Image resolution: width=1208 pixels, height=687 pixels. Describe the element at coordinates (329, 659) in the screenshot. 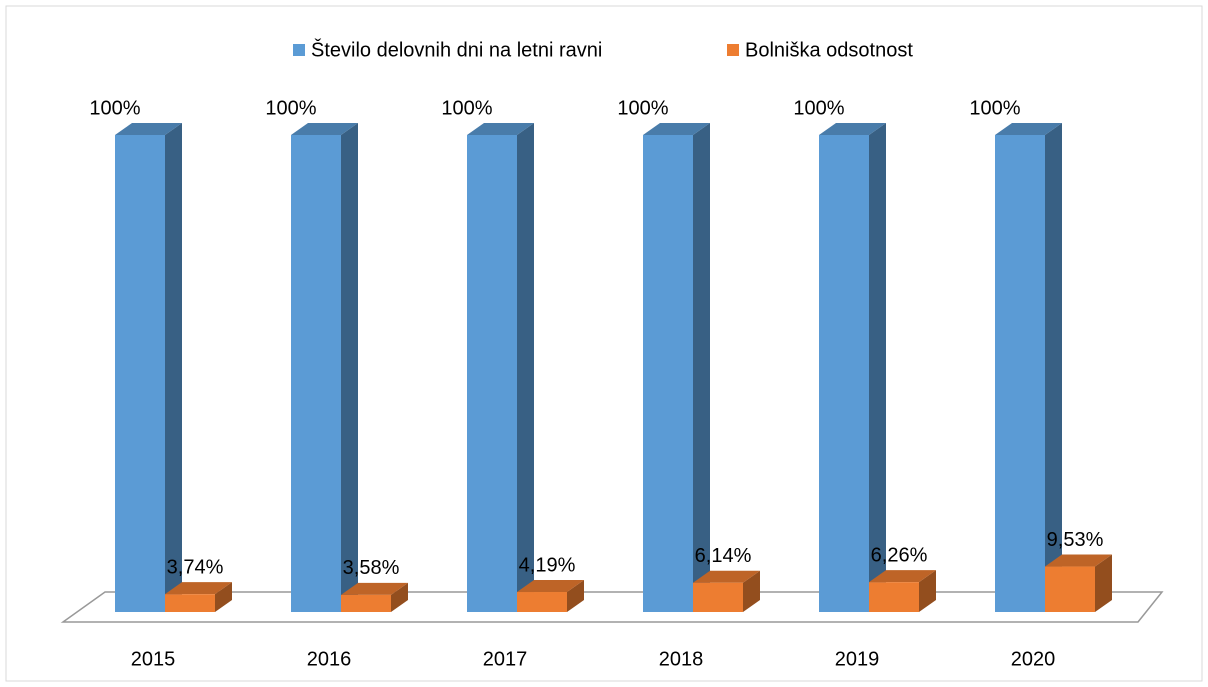

I see `x-tick-label: 2016` at that location.